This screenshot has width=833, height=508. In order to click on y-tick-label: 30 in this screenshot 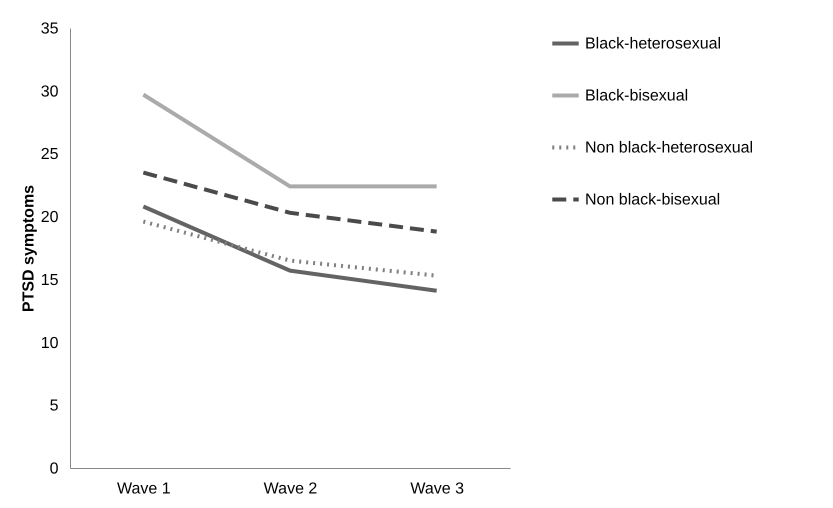, I will do `click(49, 91)`.